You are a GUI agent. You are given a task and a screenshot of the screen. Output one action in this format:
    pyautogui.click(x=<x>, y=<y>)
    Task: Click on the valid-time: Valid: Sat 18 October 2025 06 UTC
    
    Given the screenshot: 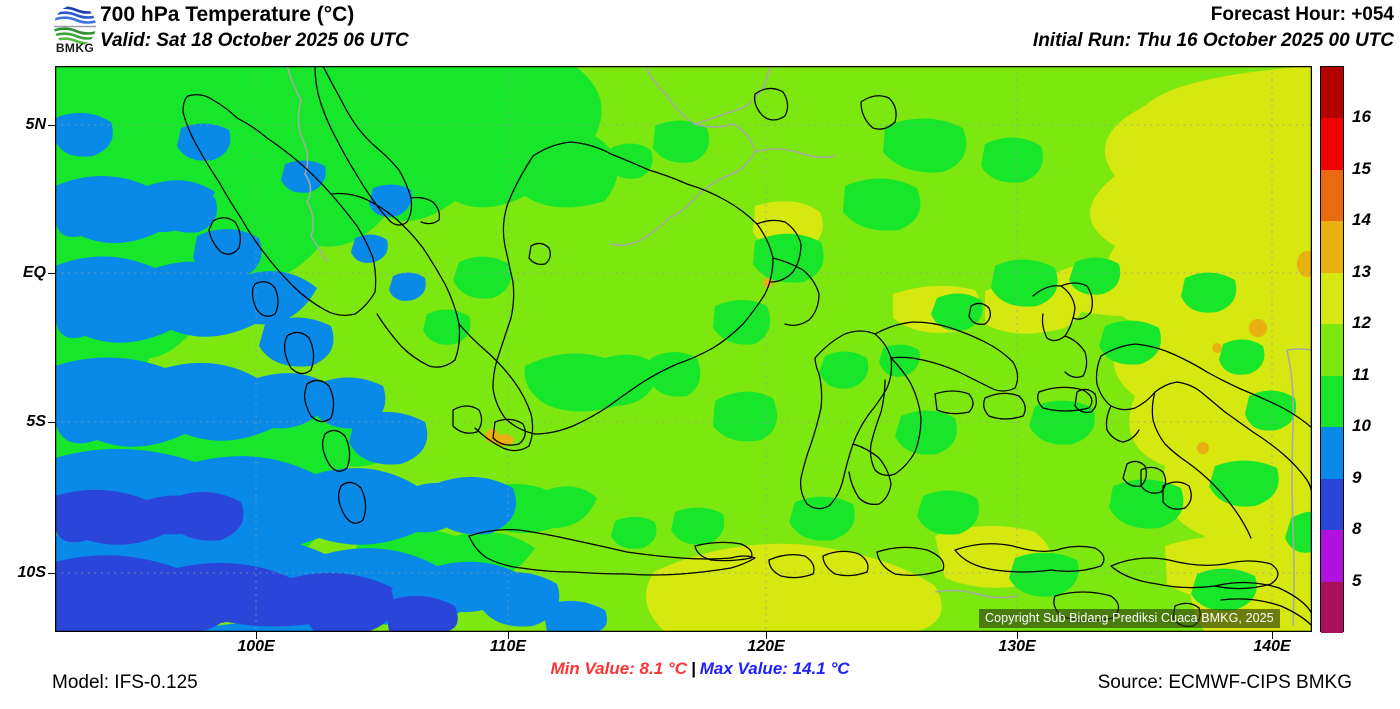 What is the action you would take?
    pyautogui.click(x=254, y=40)
    